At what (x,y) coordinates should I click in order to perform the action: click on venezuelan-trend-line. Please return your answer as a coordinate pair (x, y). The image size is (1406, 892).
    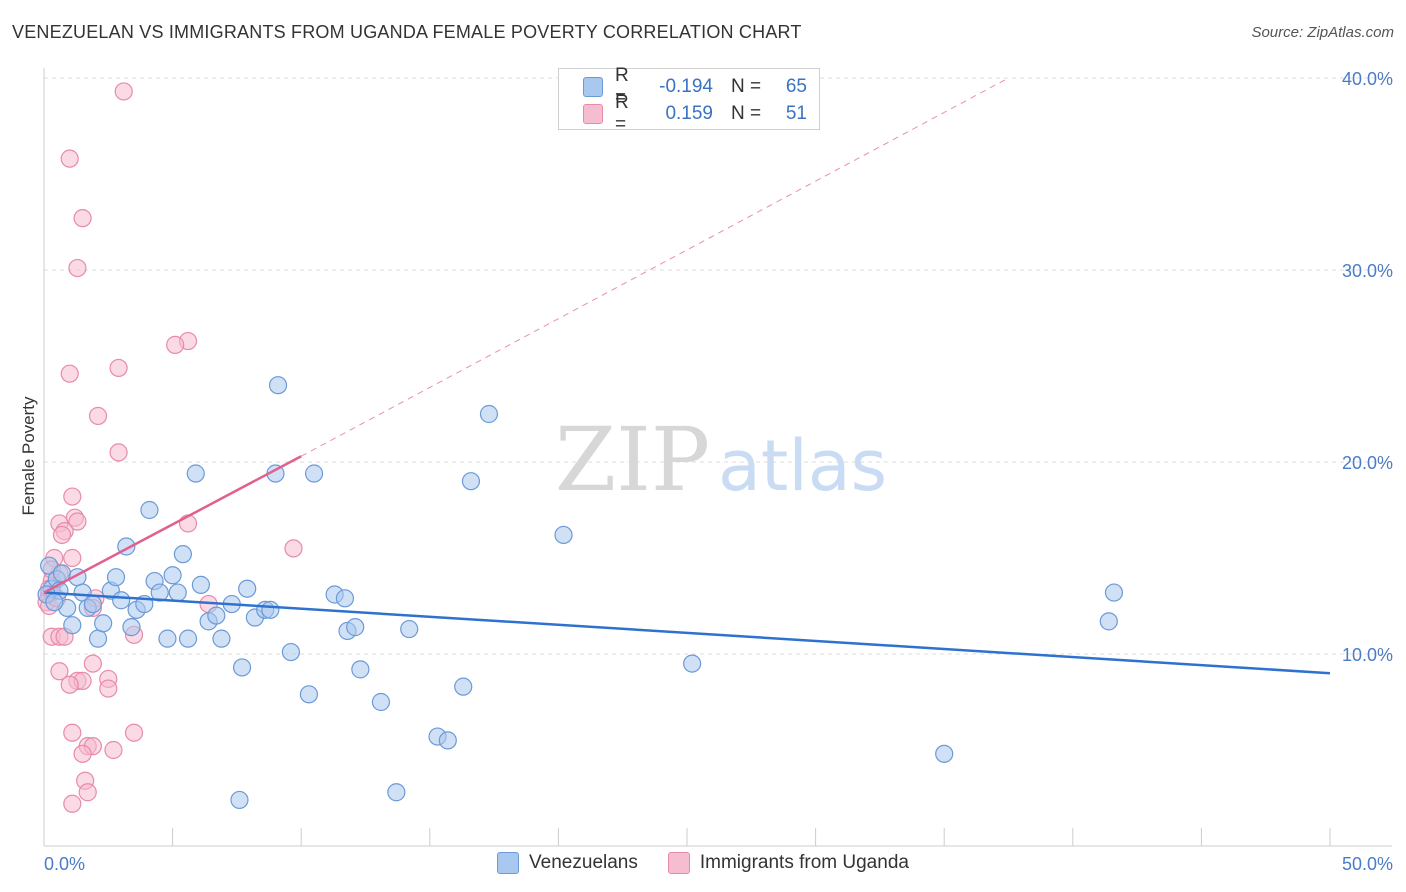
    Looking at the image, I should click on (687, 633).